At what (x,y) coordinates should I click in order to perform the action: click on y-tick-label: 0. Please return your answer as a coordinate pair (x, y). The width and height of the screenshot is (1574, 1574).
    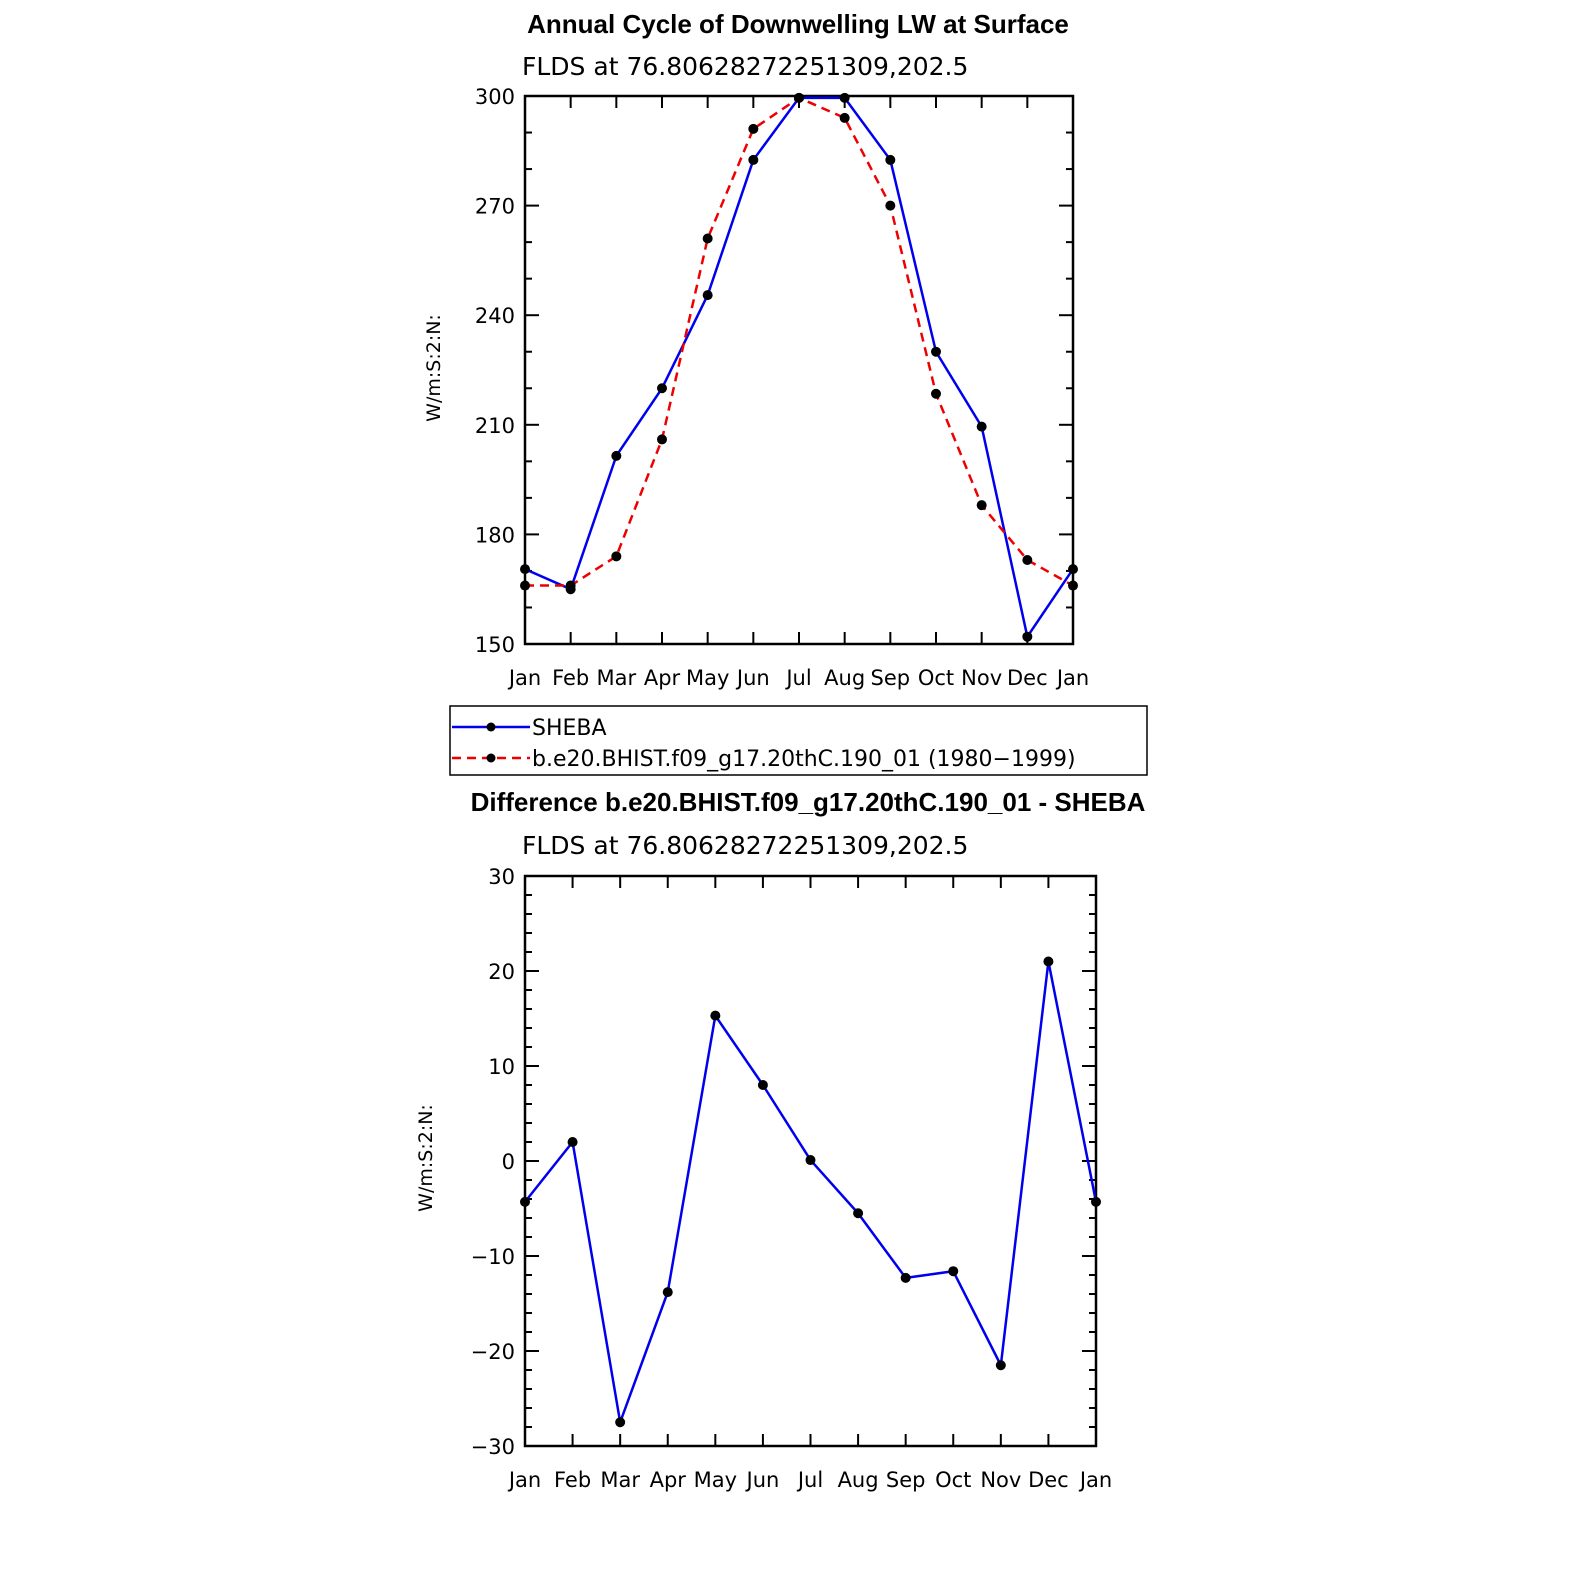
    Looking at the image, I should click on (508, 1162).